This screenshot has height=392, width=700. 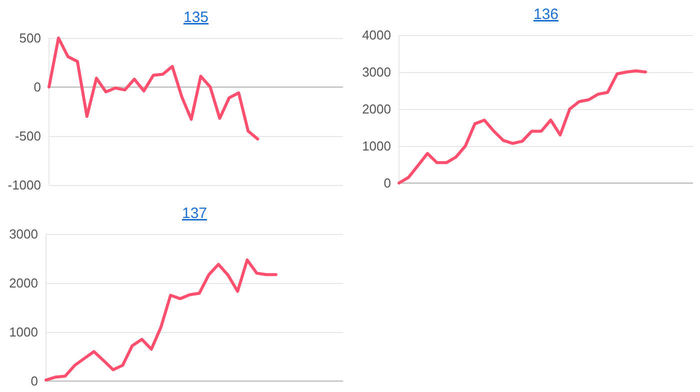 What do you see at coordinates (24, 185) in the screenshot?
I see `y-tick-label: -1000` at bounding box center [24, 185].